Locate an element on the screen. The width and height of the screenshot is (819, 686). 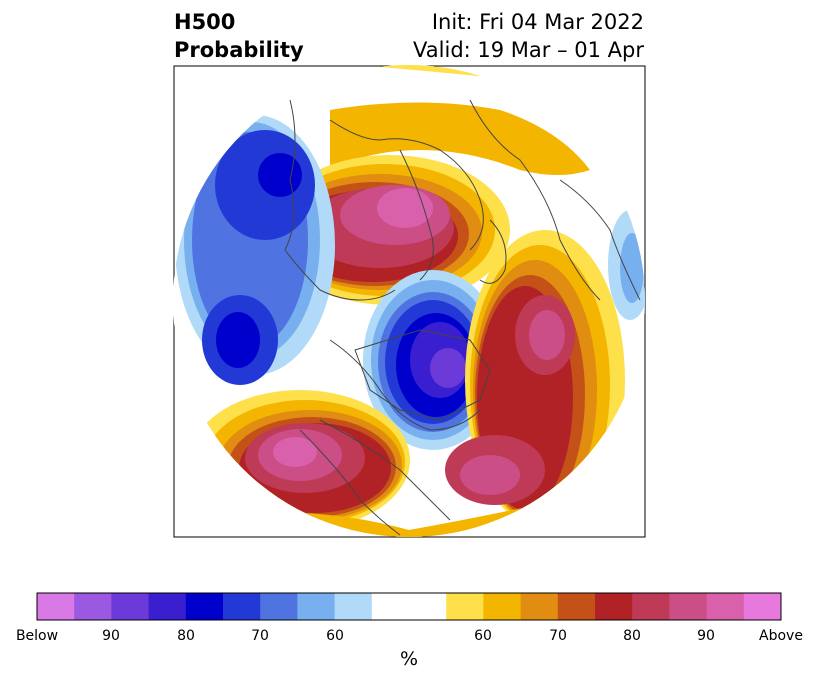
colorbar-label-below-60: 60 is located at coordinates (335, 636).